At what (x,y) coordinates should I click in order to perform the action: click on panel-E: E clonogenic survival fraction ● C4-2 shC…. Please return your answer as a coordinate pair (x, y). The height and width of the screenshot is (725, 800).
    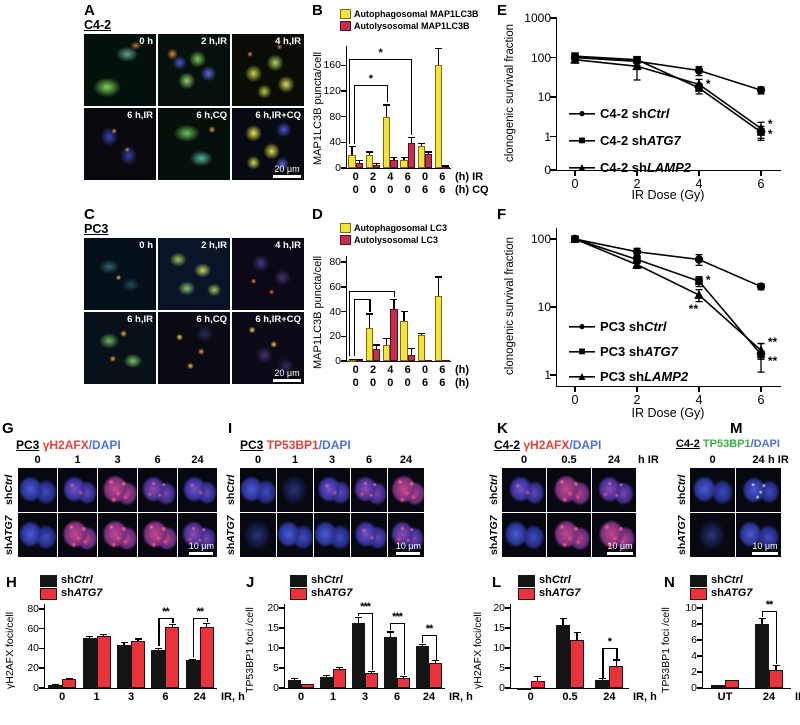
    Looking at the image, I should click on (630, 102).